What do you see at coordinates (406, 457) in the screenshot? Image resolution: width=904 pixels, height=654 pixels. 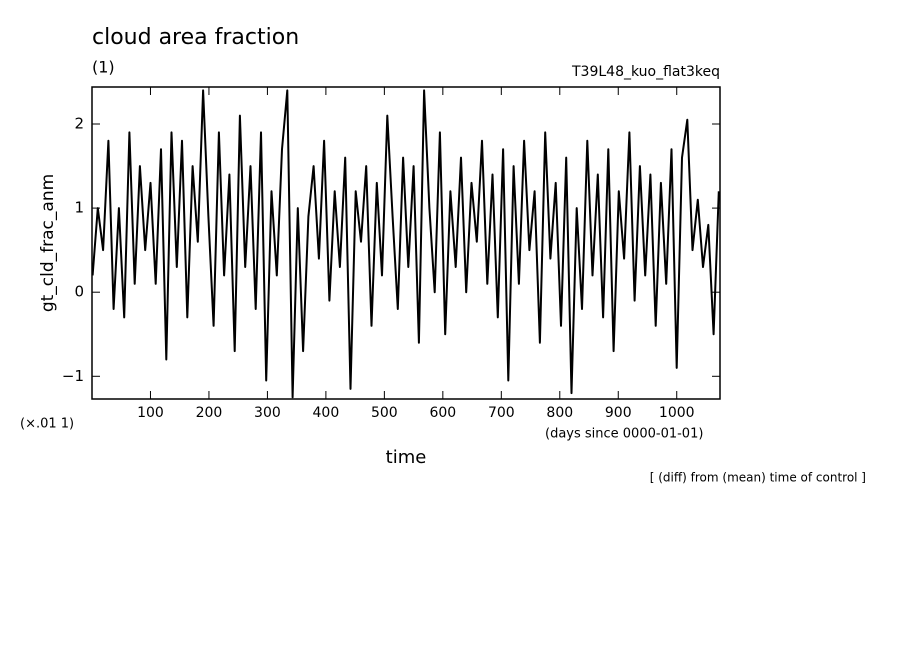 I see `x-axis-label: time` at bounding box center [406, 457].